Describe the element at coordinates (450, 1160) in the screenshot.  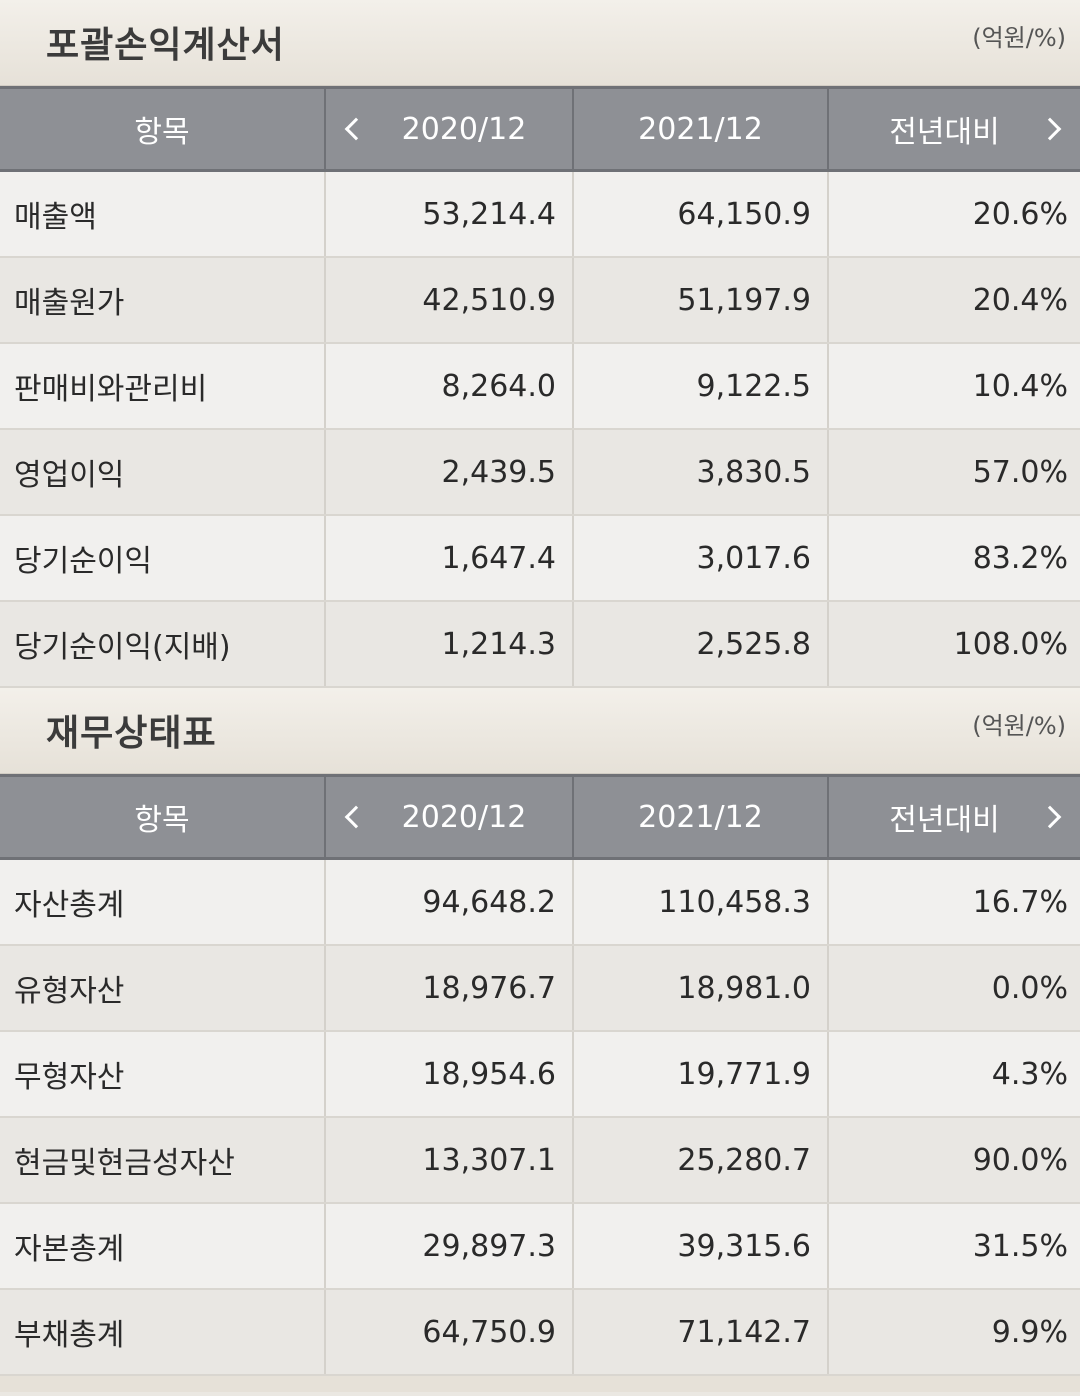
I see `row-value-year1: 13,307.1` at that location.